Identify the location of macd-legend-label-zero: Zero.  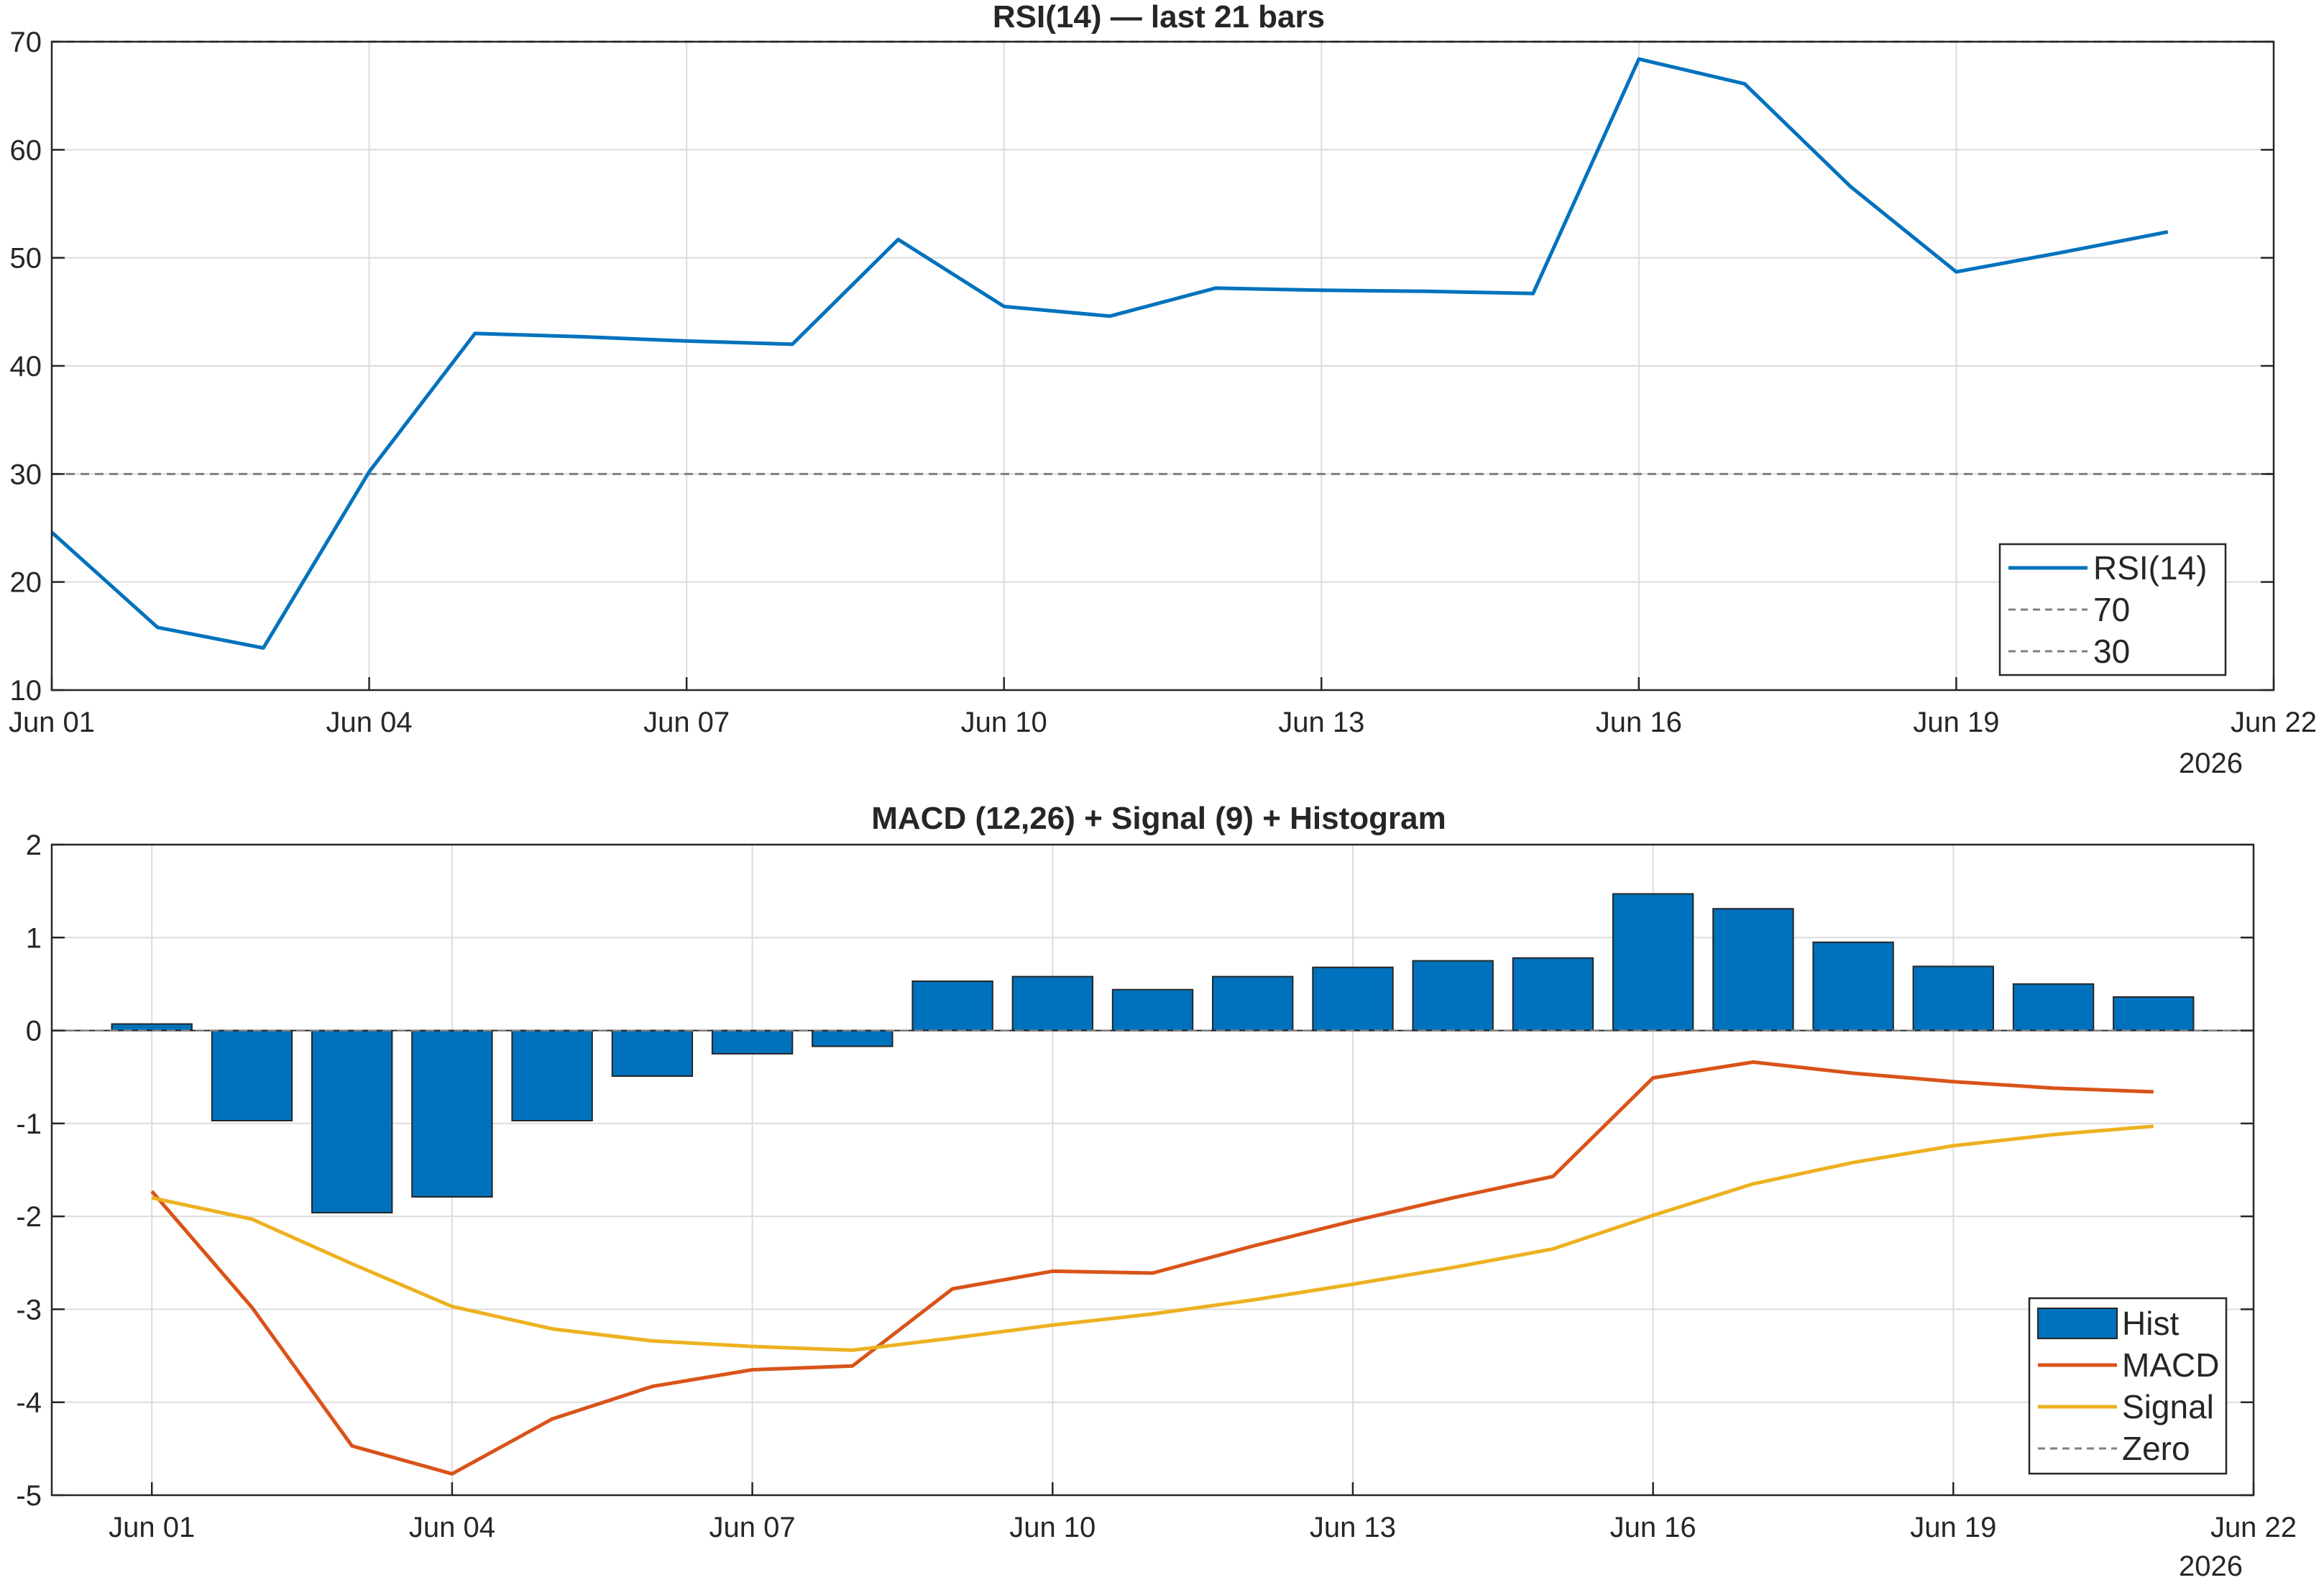
(2156, 1449).